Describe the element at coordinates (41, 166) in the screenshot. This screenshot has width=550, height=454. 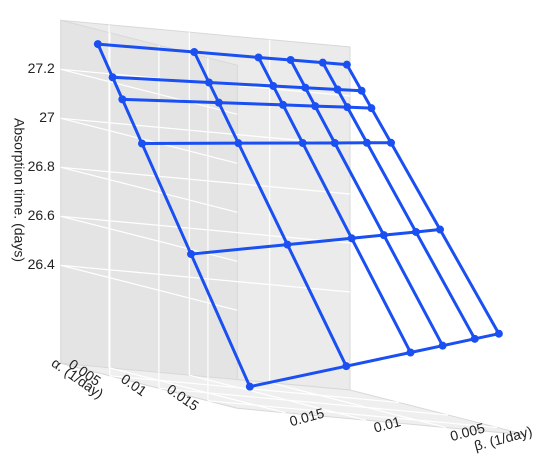
I see `z-tick-label: 26.8` at that location.